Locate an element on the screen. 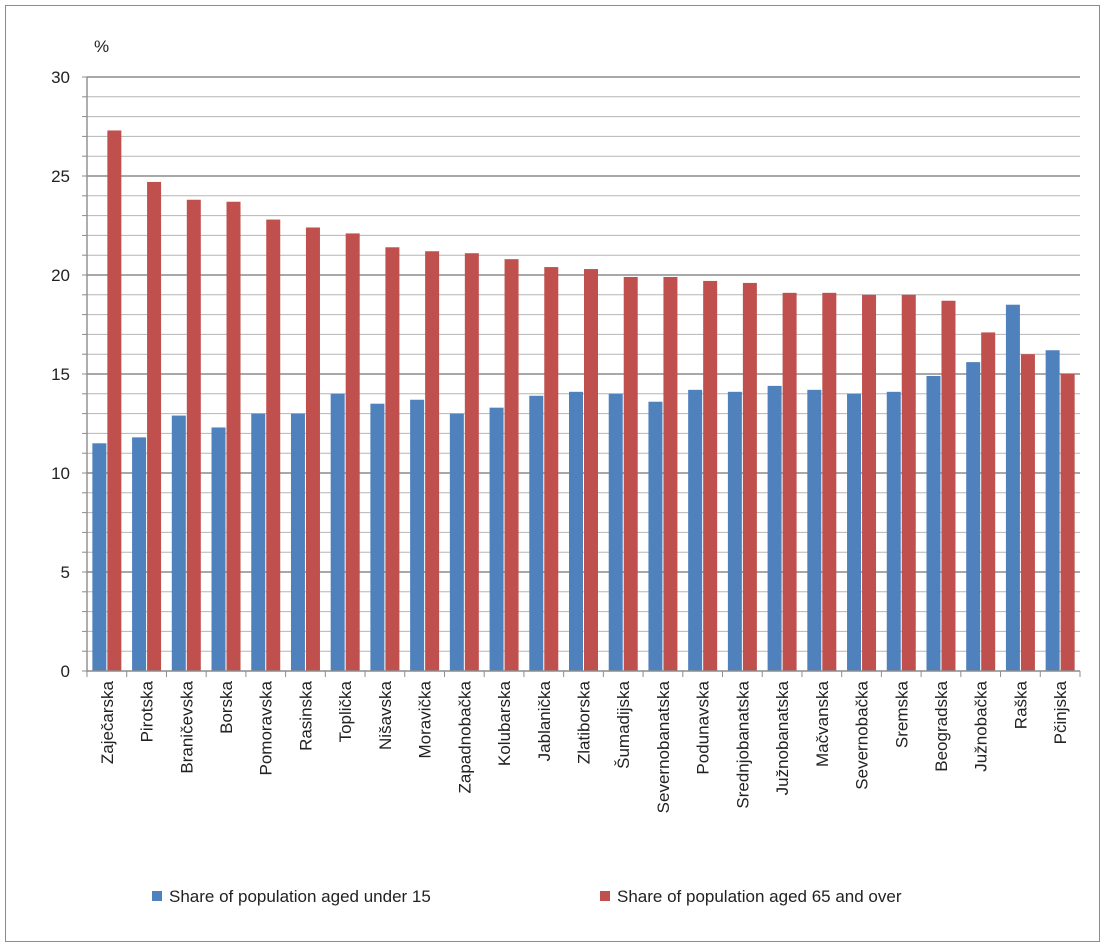 The image size is (1105, 947). y-tick-label: 10 is located at coordinates (60, 473).